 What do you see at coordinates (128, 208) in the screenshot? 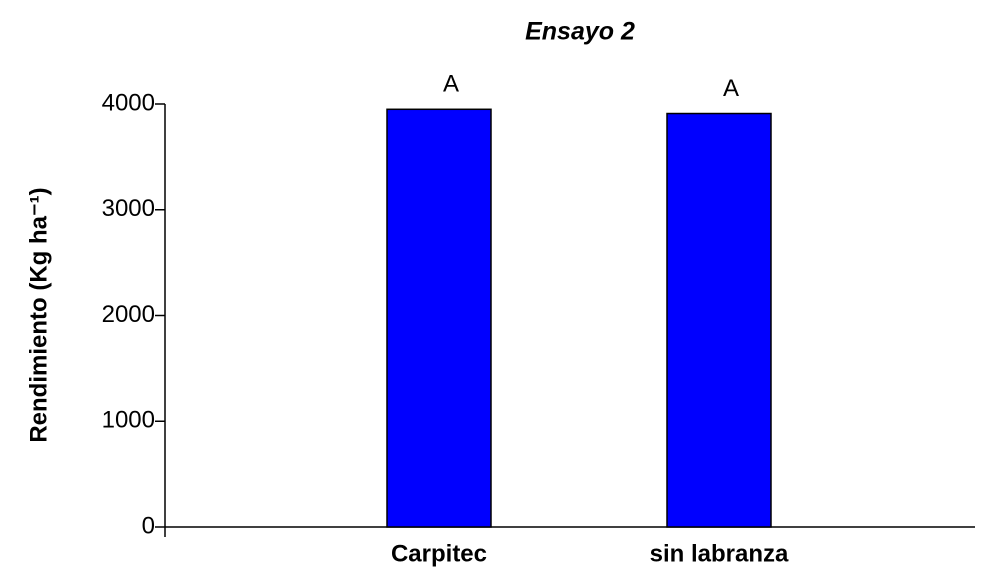
I see `y-tick-label: 3000` at bounding box center [128, 208].